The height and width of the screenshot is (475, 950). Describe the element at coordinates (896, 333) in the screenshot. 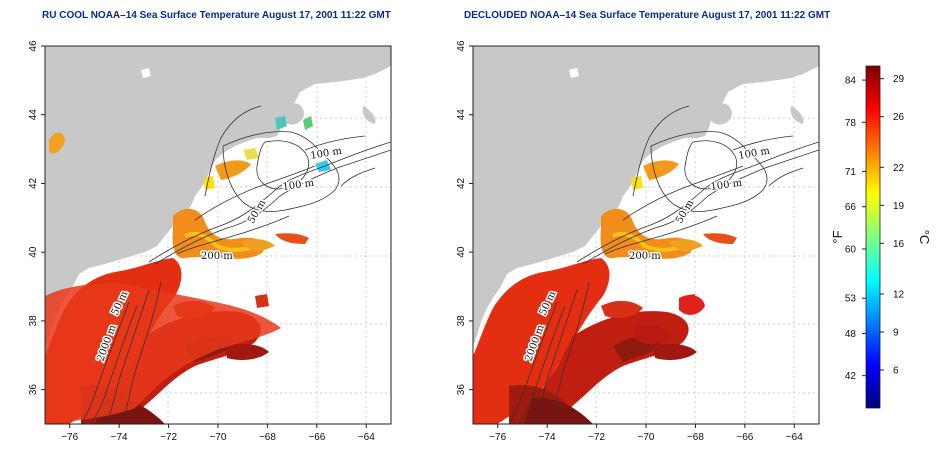

I see `celsius-tick-label: 9` at that location.